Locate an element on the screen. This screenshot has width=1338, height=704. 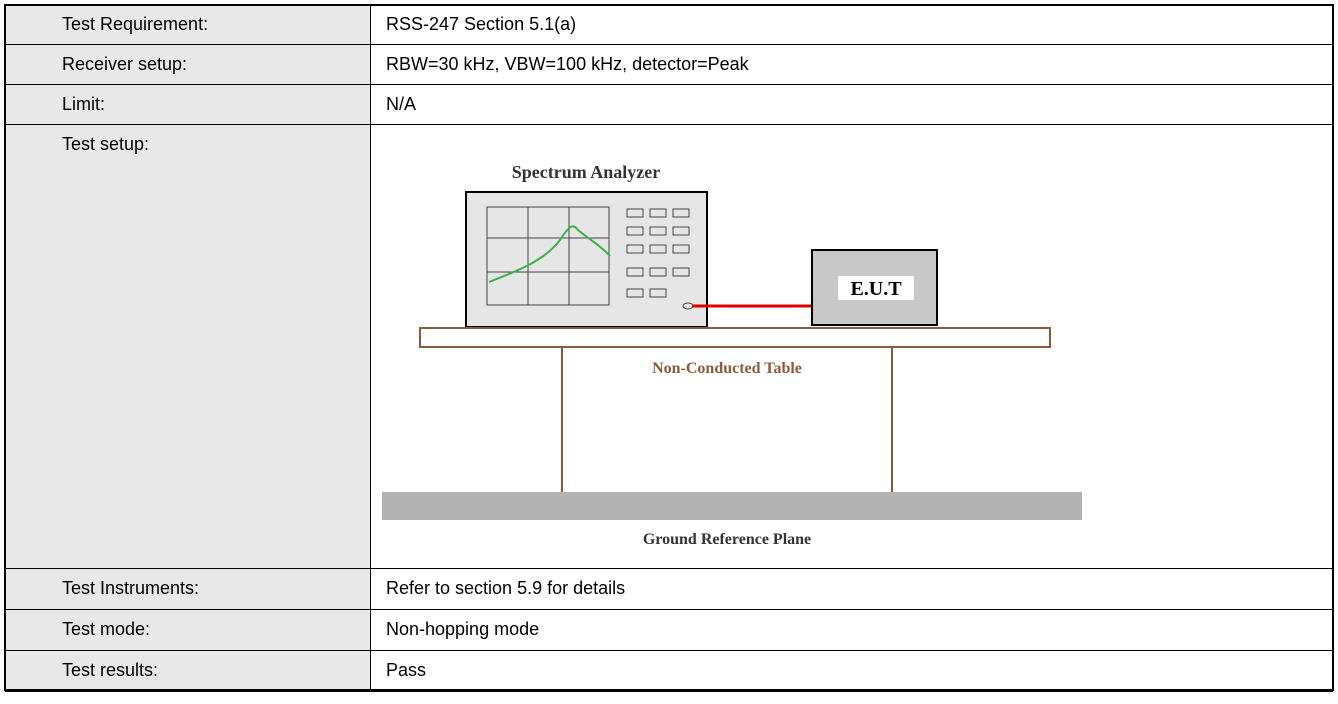
label-cell: Test Requirement: is located at coordinates (188, 24).